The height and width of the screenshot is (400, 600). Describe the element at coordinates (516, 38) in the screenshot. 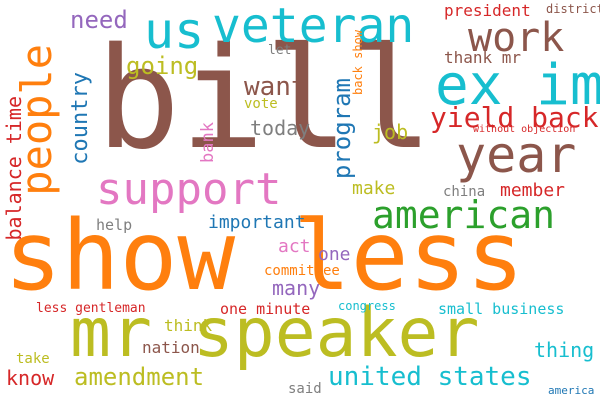

I see `word-work: work` at that location.